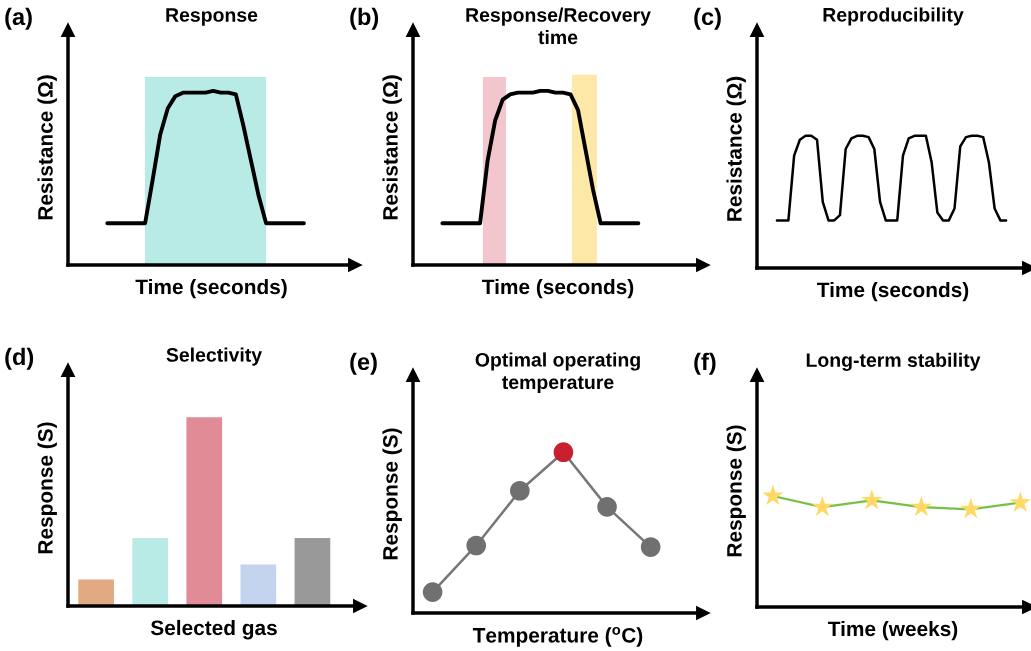 The height and width of the screenshot is (651, 1031). I want to click on x-axis-title: Selected gas, so click(213, 629).